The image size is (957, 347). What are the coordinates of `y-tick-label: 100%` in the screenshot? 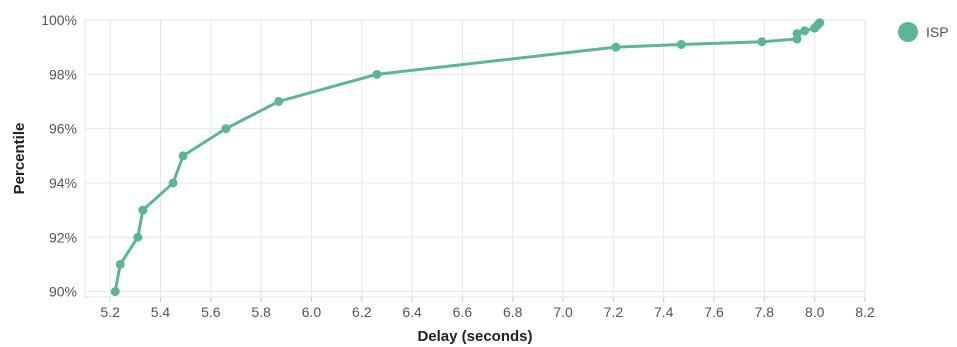 It's located at (59, 20).